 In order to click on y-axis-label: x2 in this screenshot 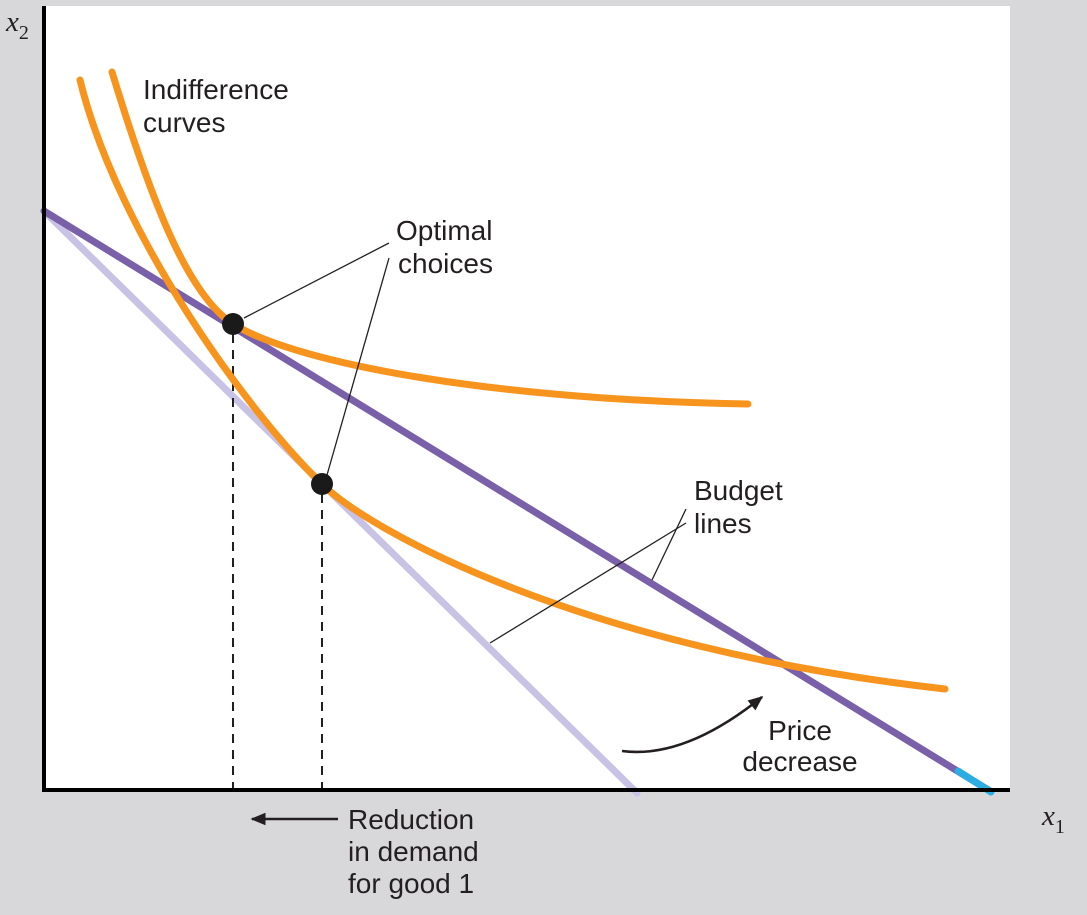, I will do `click(17, 25)`.